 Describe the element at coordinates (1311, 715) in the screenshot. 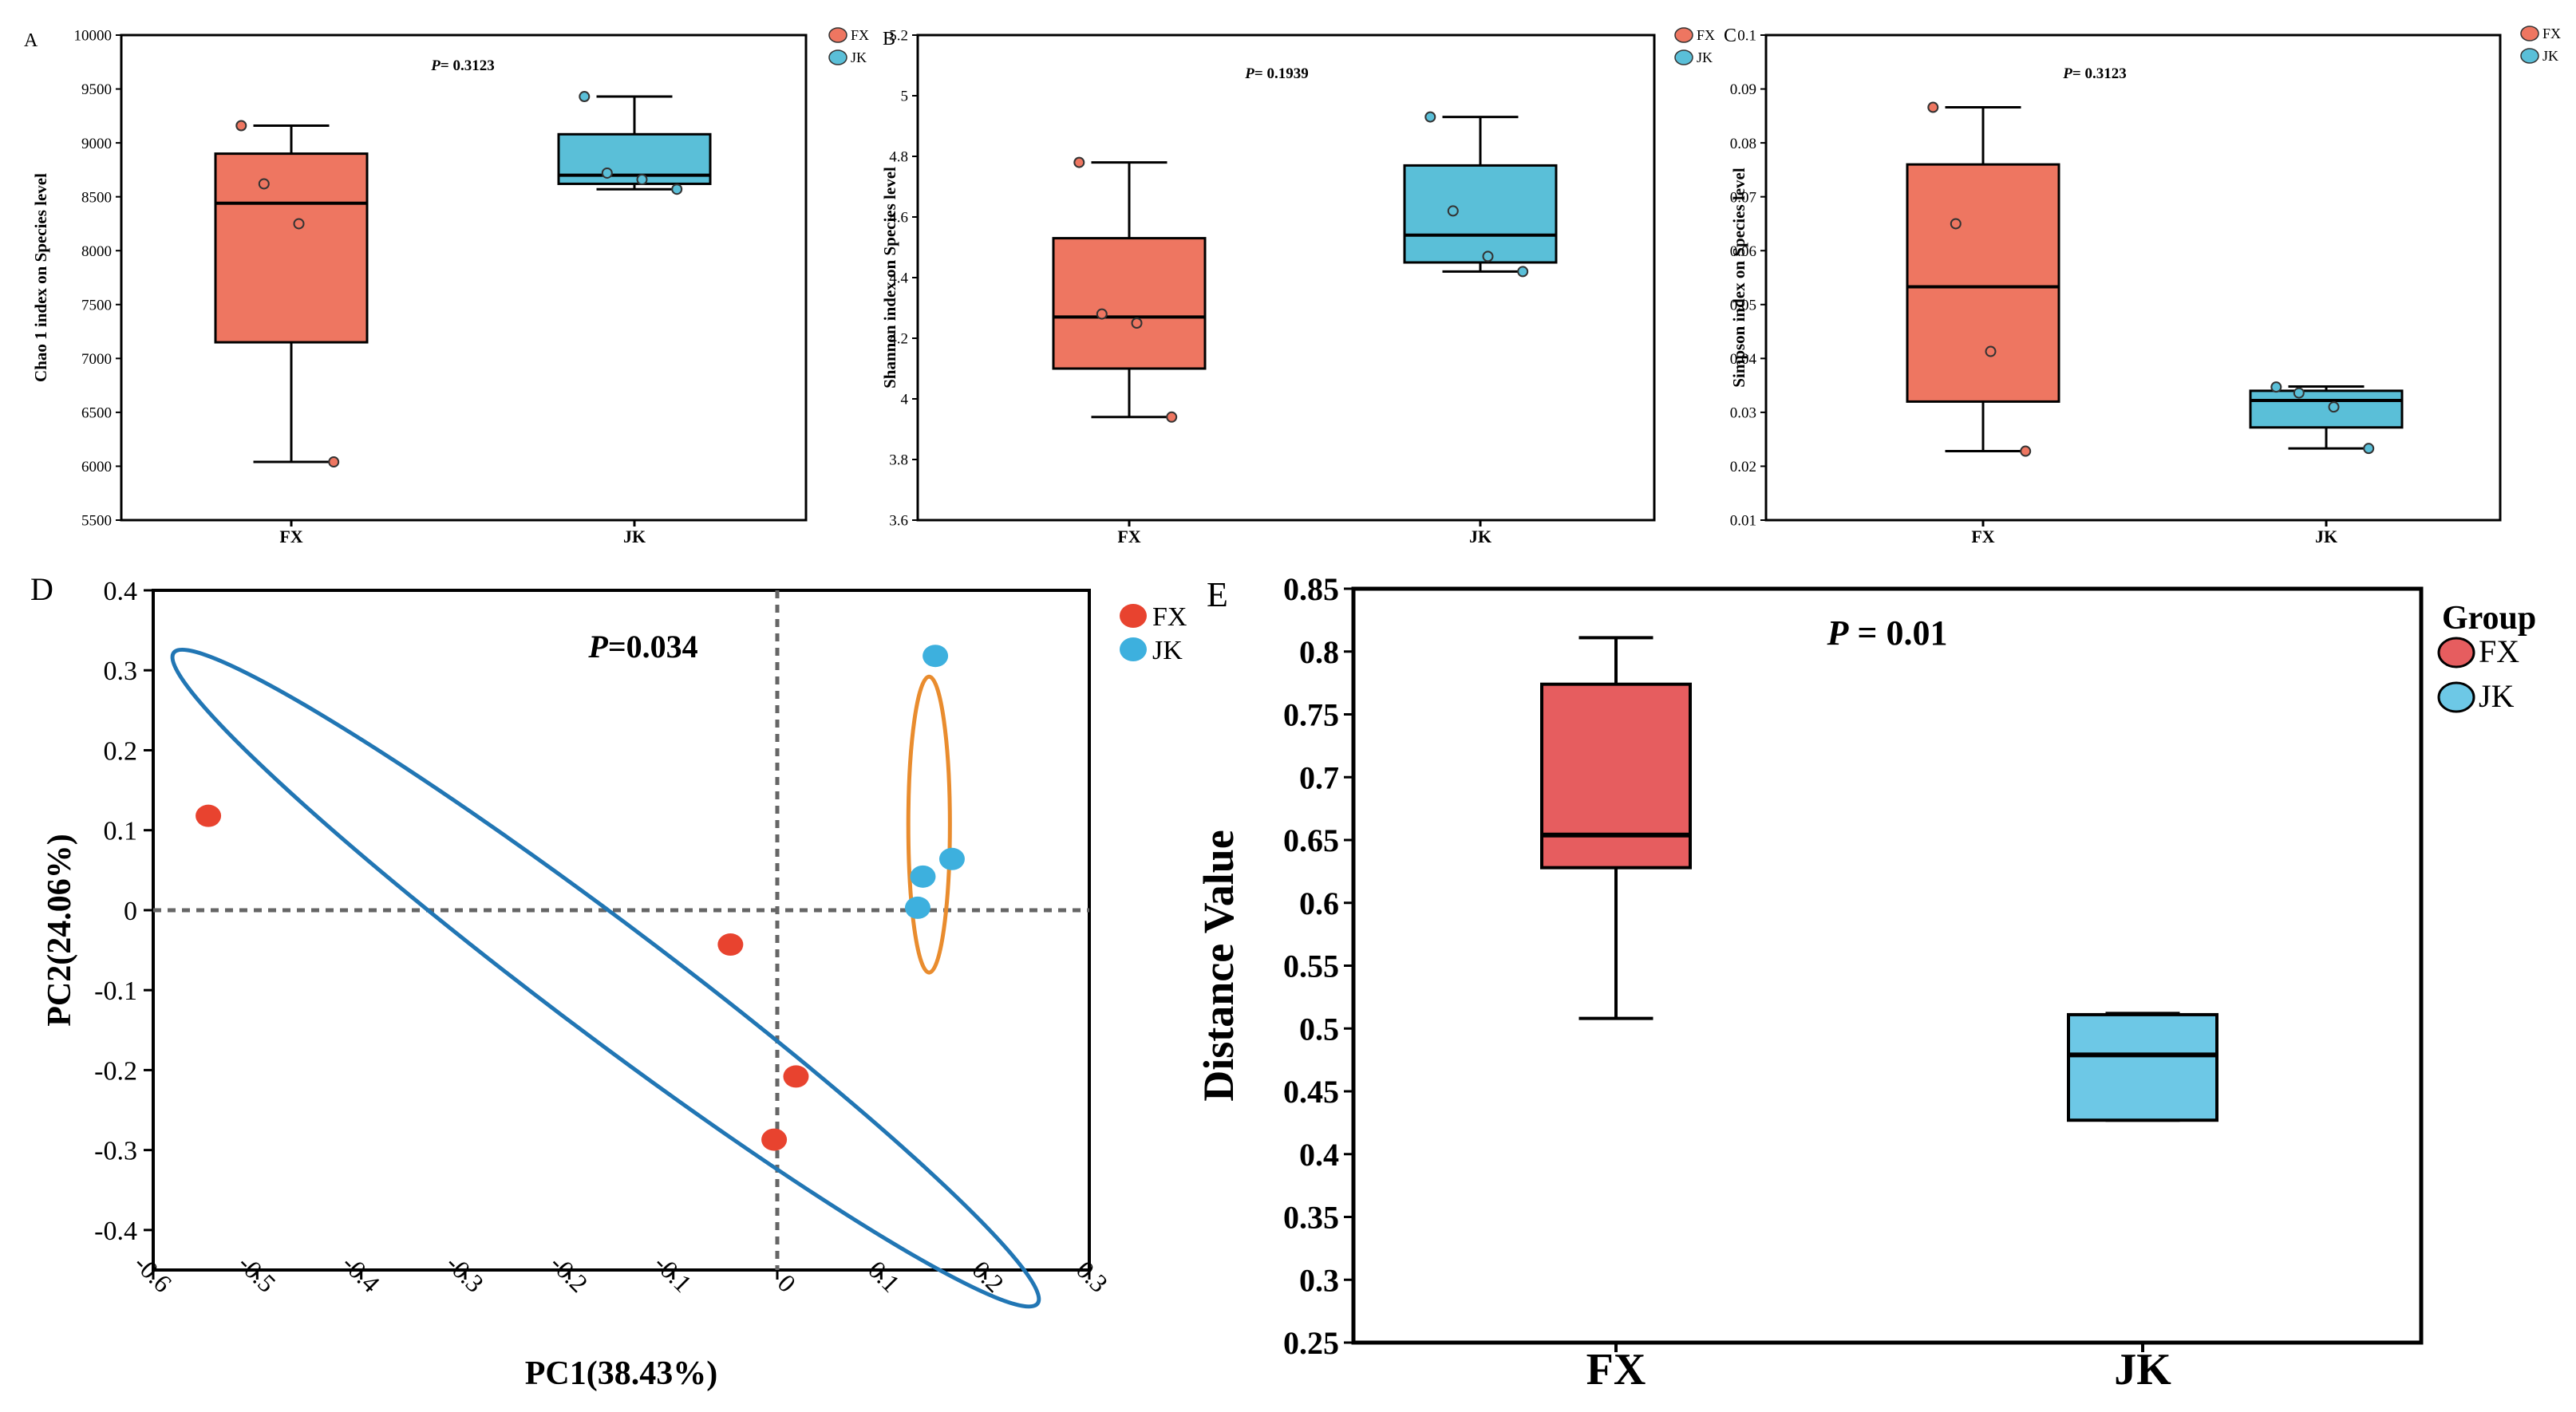

I see `y-tick-label: 0.75` at that location.